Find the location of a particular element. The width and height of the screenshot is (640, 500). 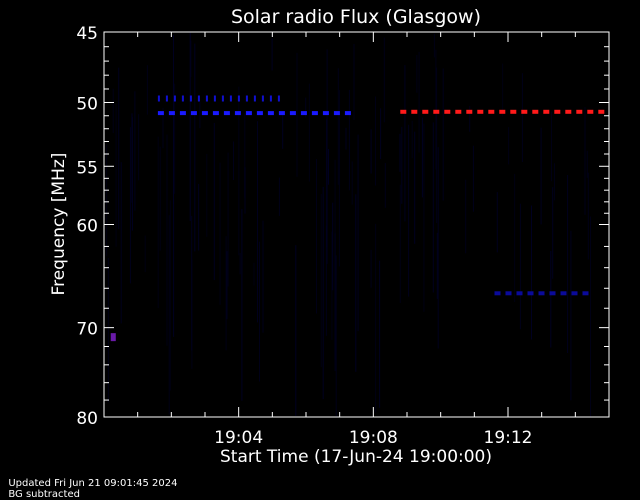

y-tick-label: 80 is located at coordinates (87, 419).